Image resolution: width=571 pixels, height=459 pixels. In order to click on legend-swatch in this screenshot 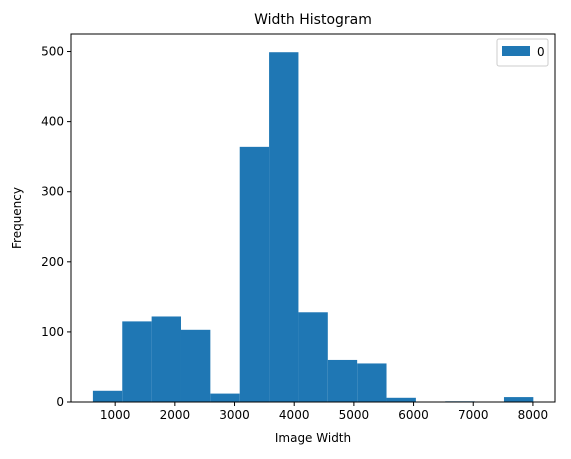, I will do `click(516, 51)`.